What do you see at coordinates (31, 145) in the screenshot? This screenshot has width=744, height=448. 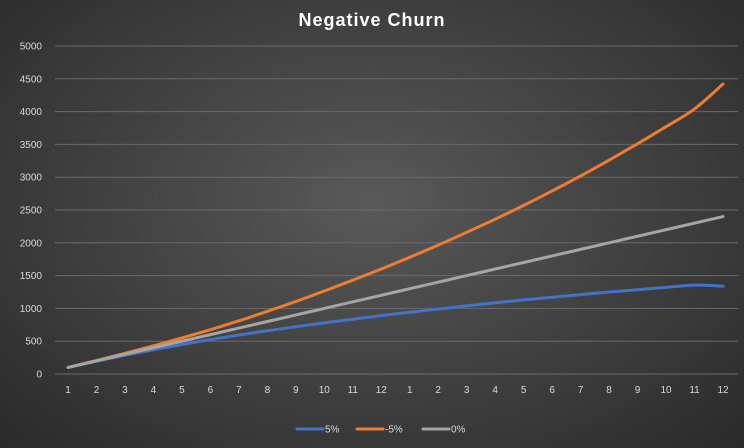 I see `y-tick-label: 3500` at bounding box center [31, 145].